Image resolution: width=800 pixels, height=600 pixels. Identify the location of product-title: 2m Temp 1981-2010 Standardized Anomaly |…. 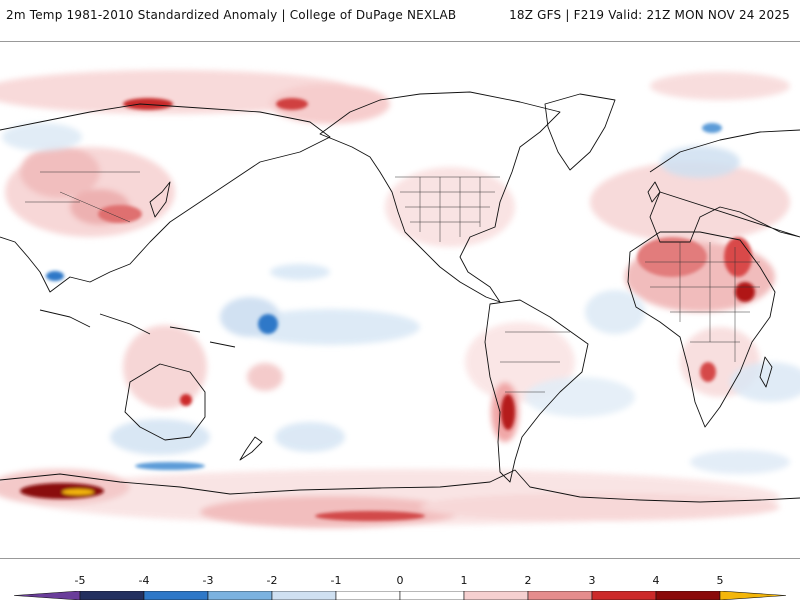
(231, 15).